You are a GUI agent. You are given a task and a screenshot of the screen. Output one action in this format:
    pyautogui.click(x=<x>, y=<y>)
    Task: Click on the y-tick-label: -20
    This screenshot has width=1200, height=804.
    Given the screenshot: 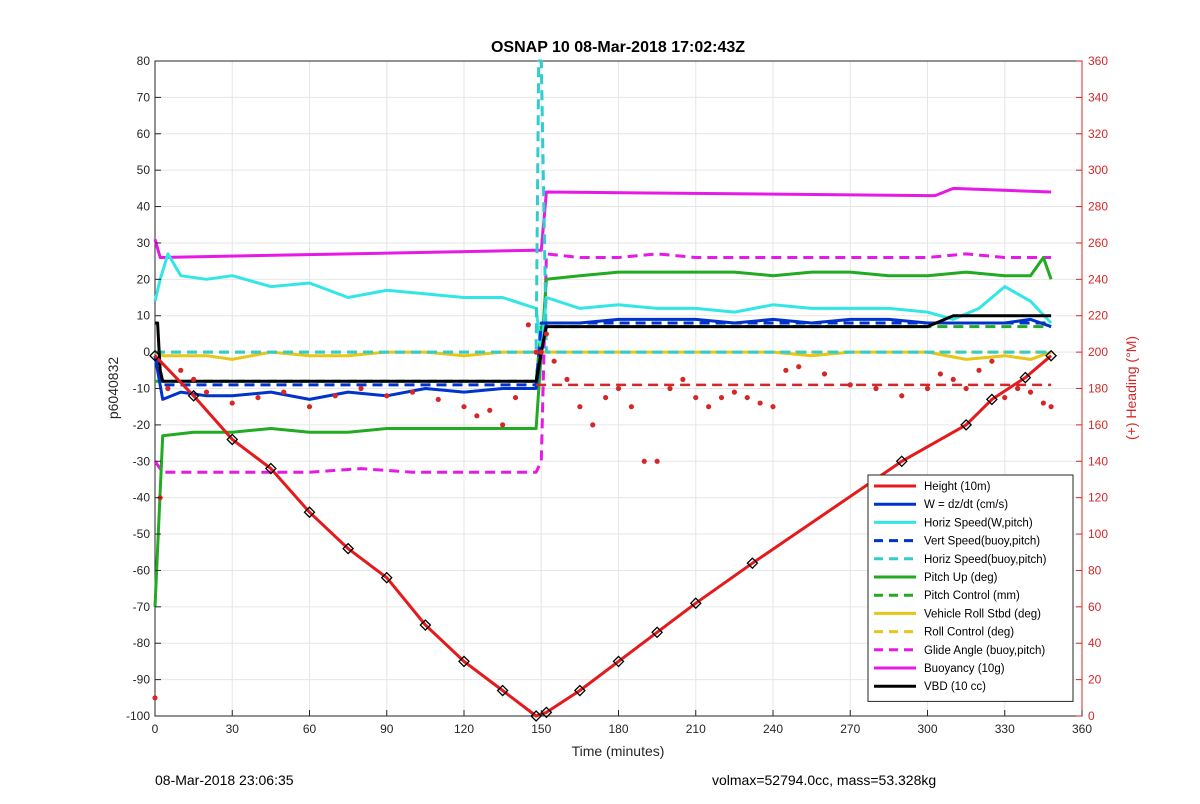 What is the action you would take?
    pyautogui.click(x=142, y=425)
    